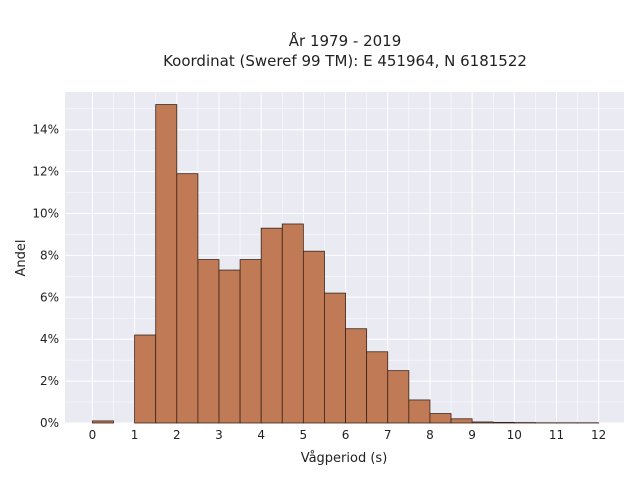  I want to click on x-tick-label: 0, so click(93, 435).